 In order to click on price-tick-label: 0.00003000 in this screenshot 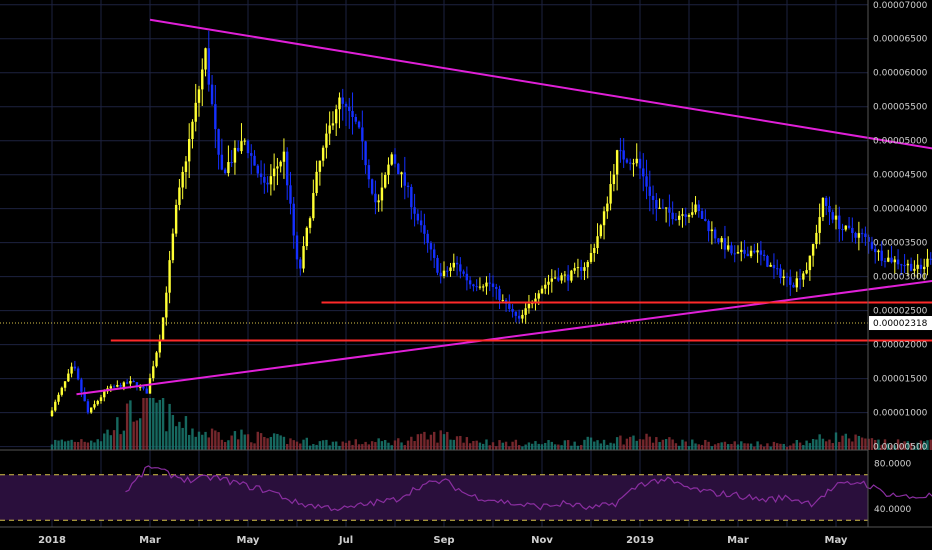, I will do `click(900, 278)`.